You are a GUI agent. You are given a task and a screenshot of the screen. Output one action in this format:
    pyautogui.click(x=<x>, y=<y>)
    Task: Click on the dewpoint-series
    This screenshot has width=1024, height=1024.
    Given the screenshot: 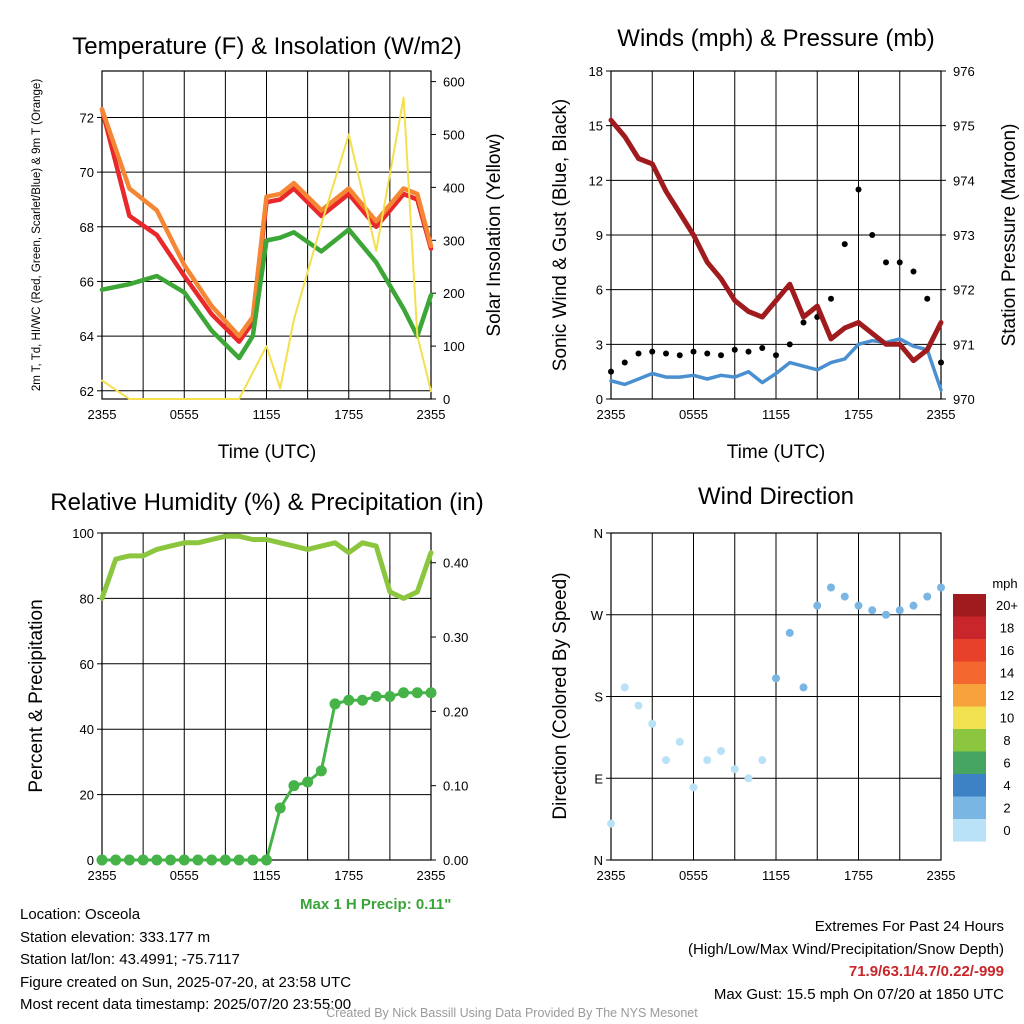 What is the action you would take?
    pyautogui.click(x=266, y=294)
    